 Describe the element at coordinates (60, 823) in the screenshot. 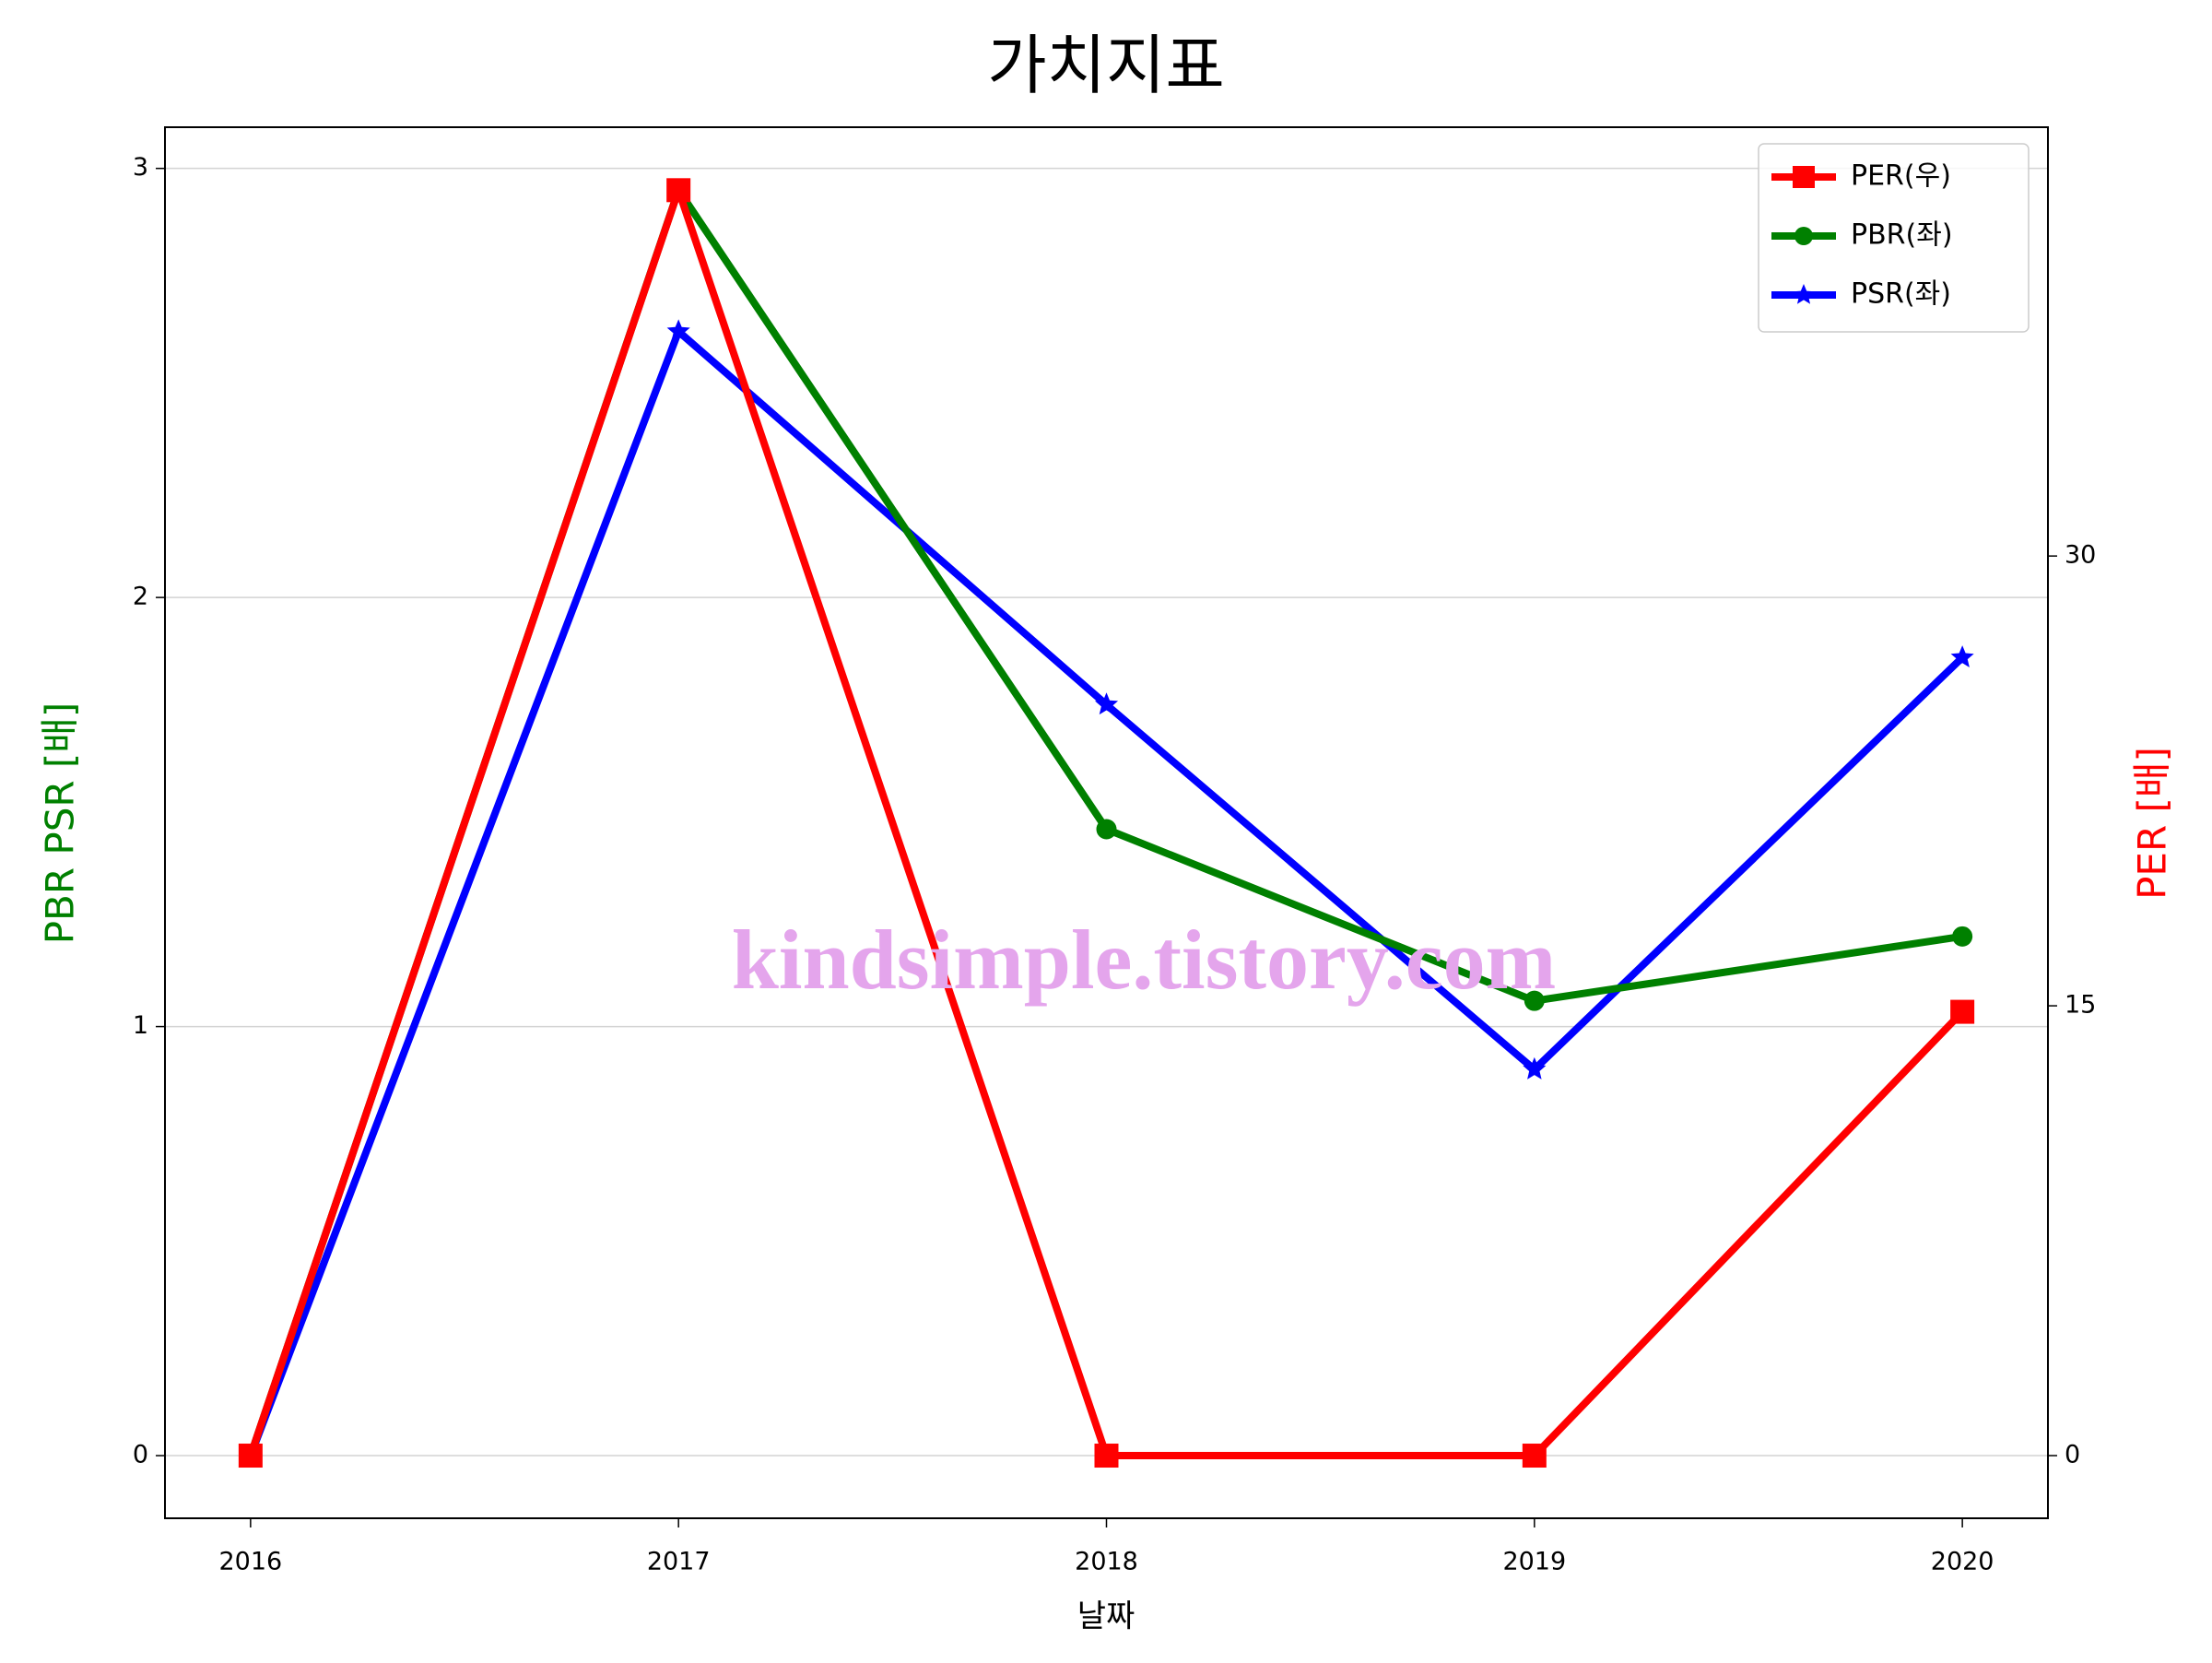

I see `y-axis-label: PBR PSR [배]` at that location.